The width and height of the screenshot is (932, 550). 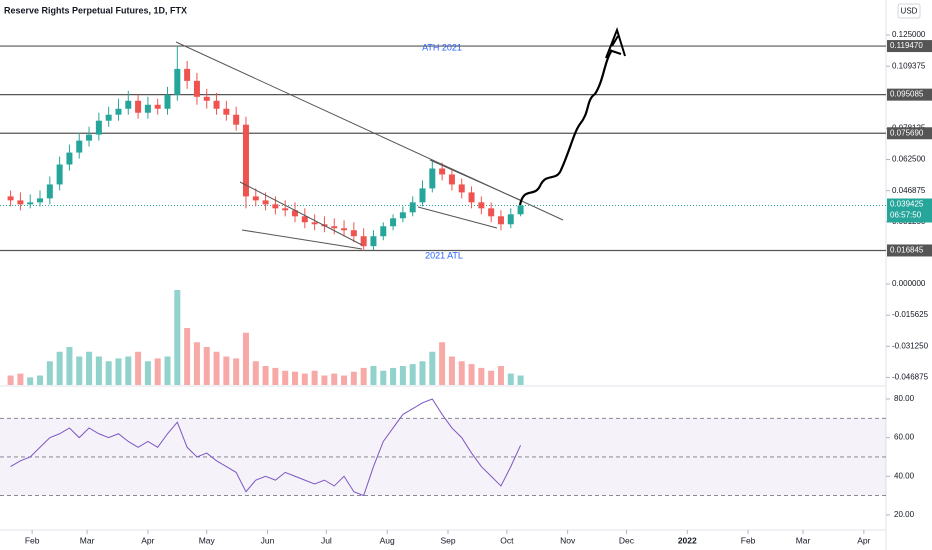 What do you see at coordinates (507, 540) in the screenshot?
I see `x-tick-label: Oct` at bounding box center [507, 540].